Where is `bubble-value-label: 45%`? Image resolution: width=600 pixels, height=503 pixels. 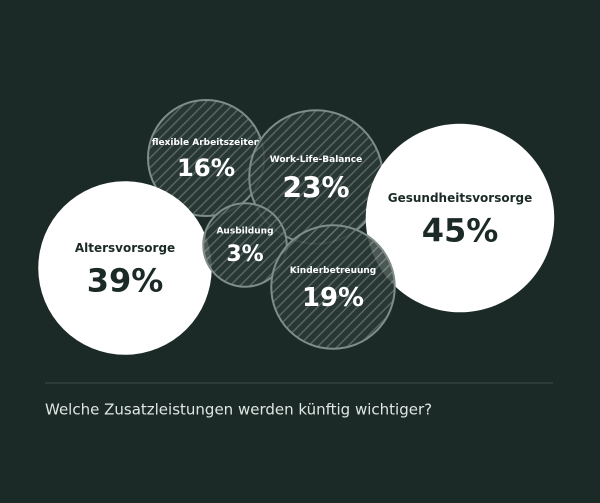 bubble-value-label: 45% is located at coordinates (460, 230).